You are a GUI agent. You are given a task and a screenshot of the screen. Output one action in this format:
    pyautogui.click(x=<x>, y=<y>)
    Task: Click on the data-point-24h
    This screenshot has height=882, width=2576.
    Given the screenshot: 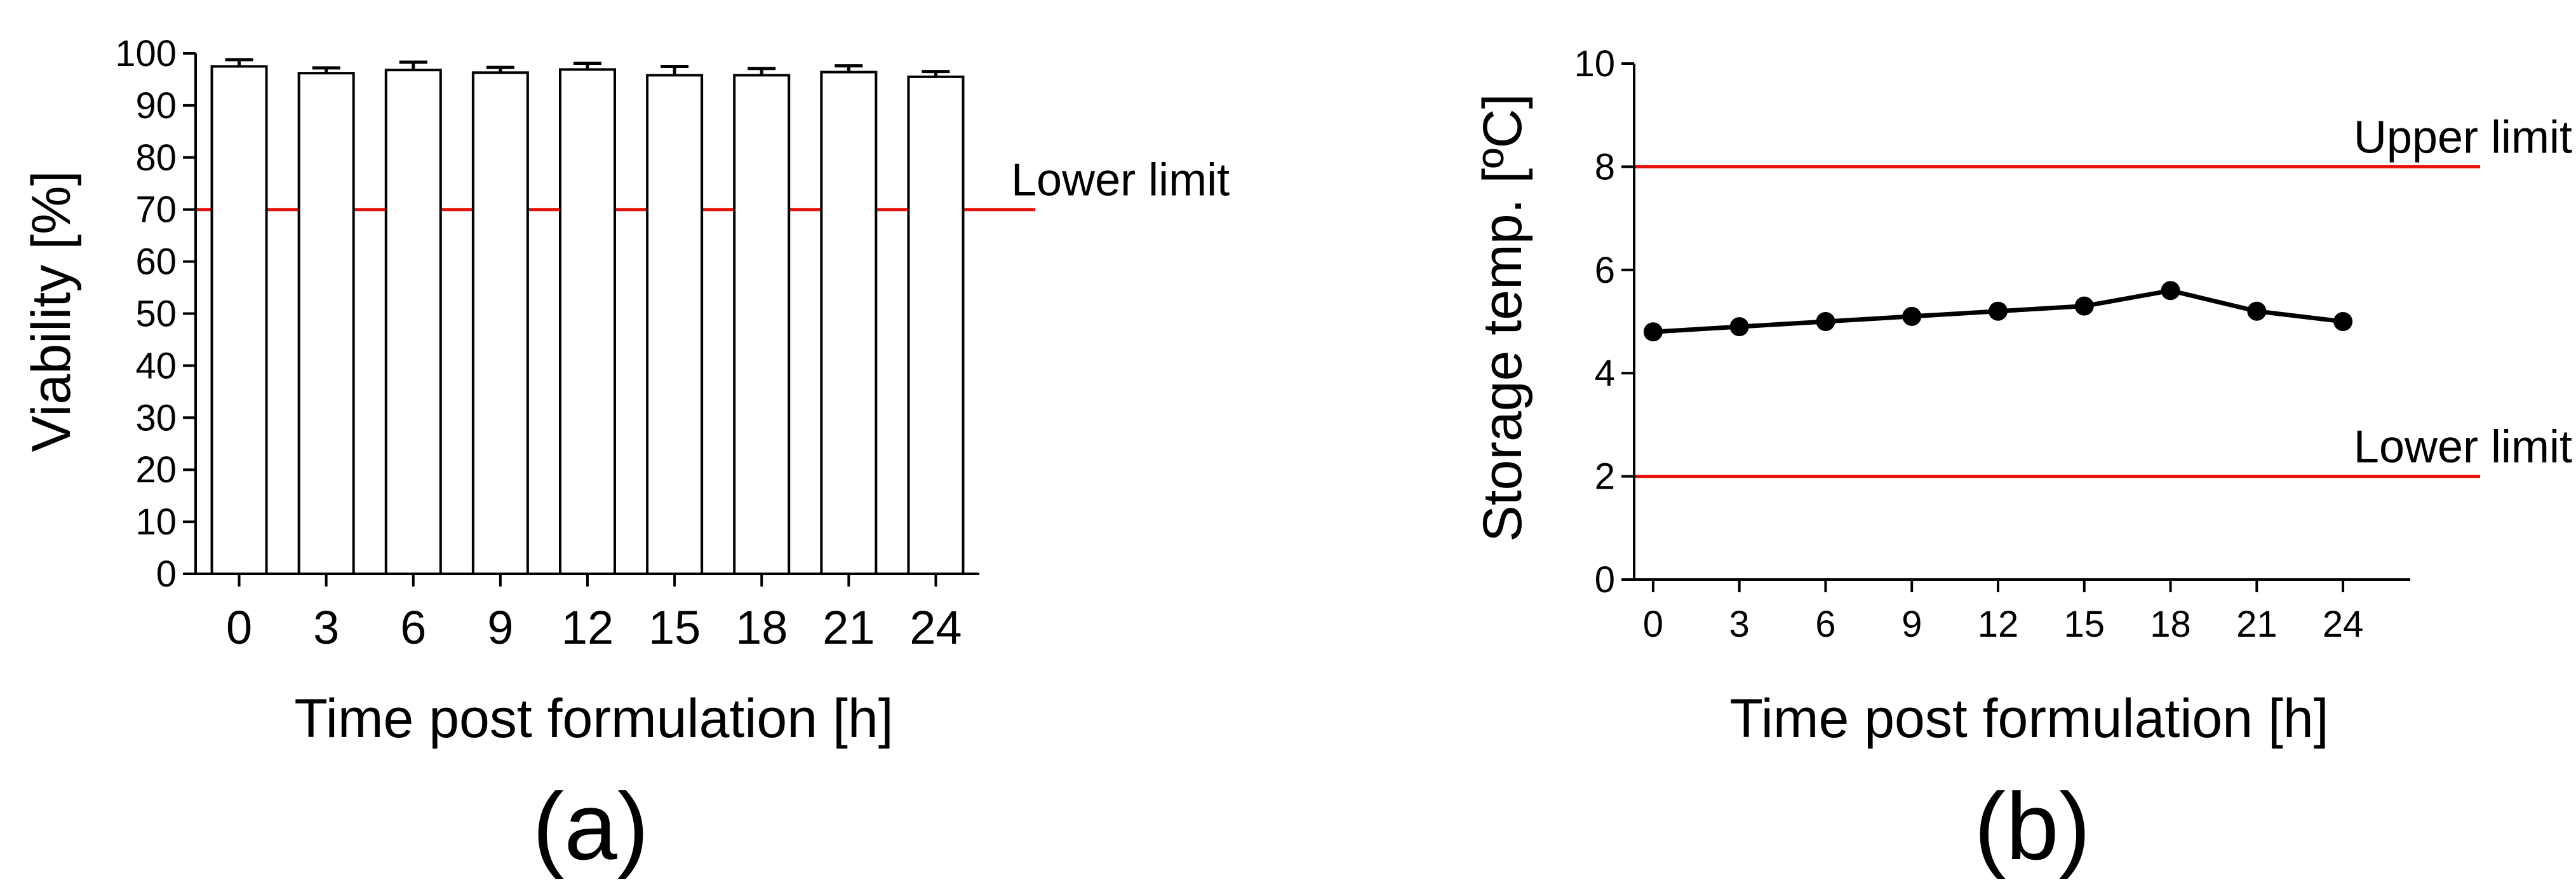 What is the action you would take?
    pyautogui.click(x=2343, y=321)
    